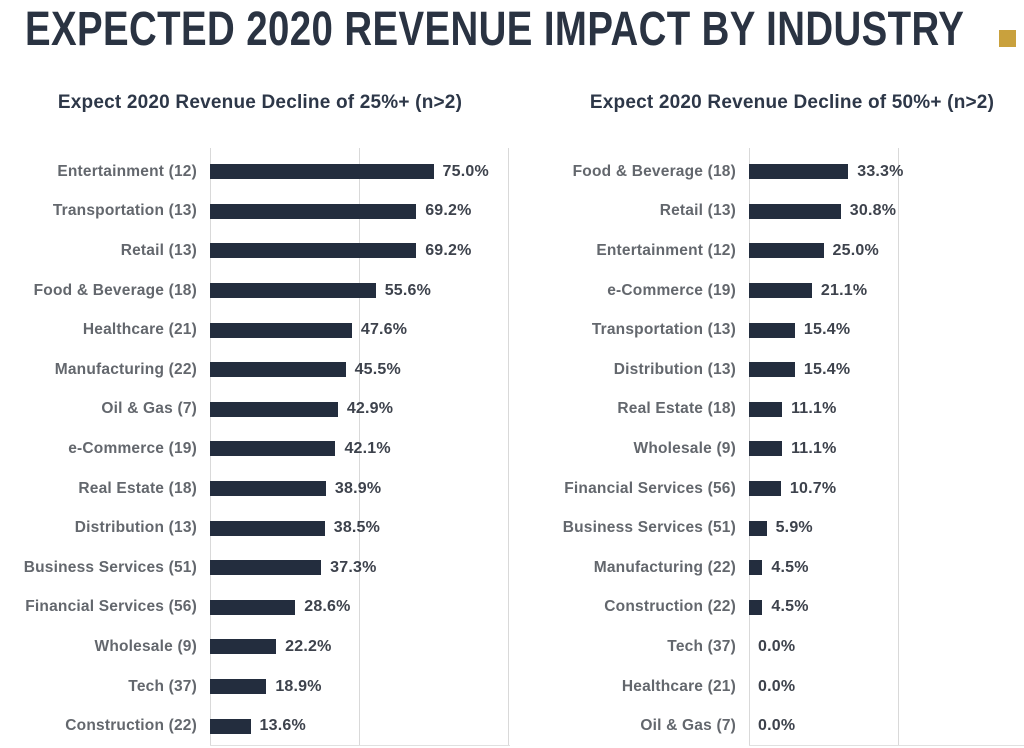  Describe the element at coordinates (110, 567) in the screenshot. I see `category-label: Business Services (51)` at that location.